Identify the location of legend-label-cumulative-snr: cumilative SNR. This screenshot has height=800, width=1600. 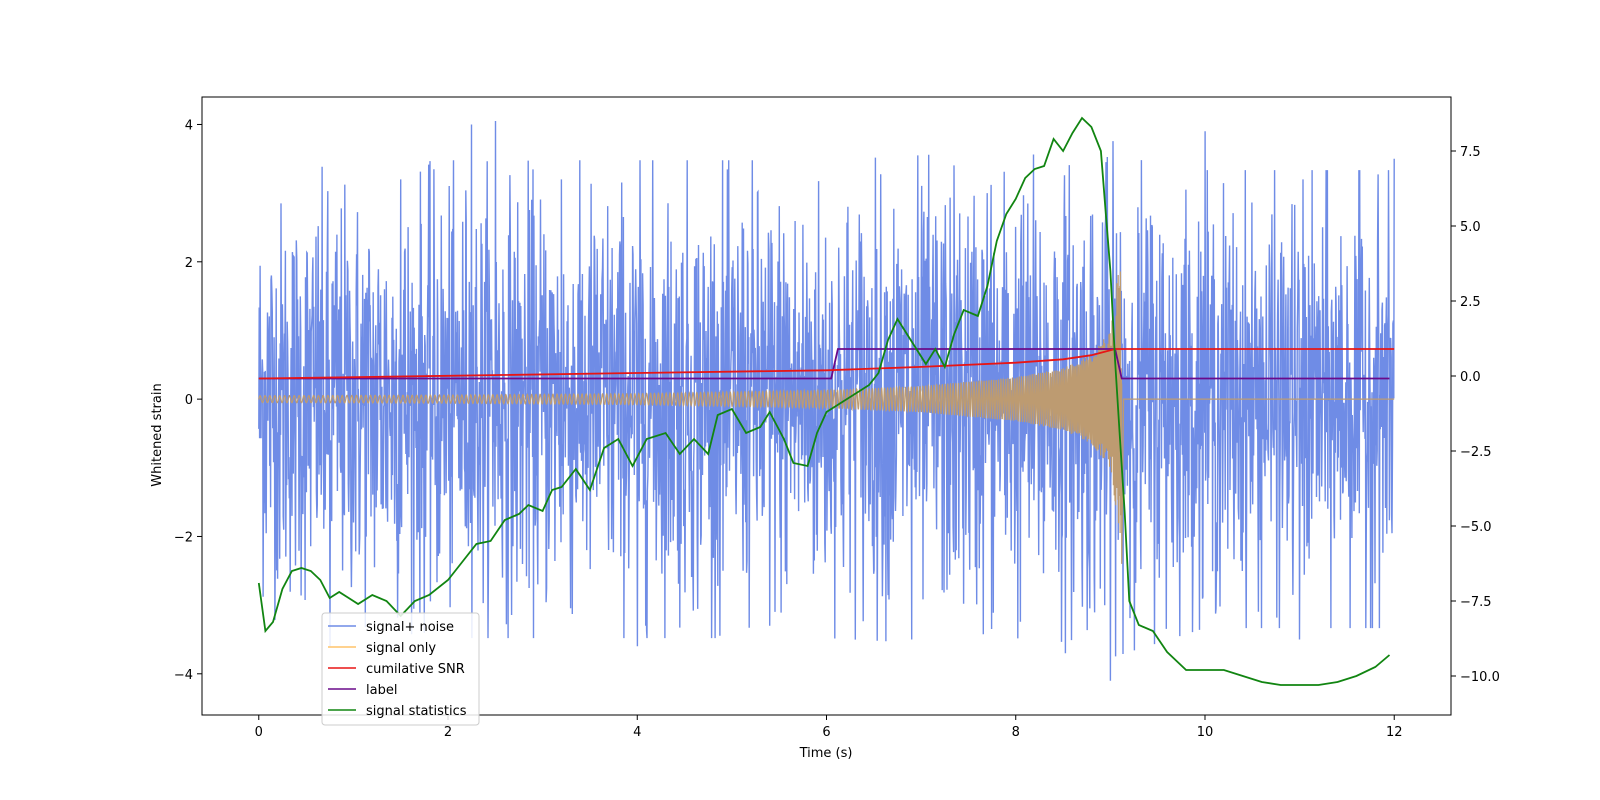
(415, 669).